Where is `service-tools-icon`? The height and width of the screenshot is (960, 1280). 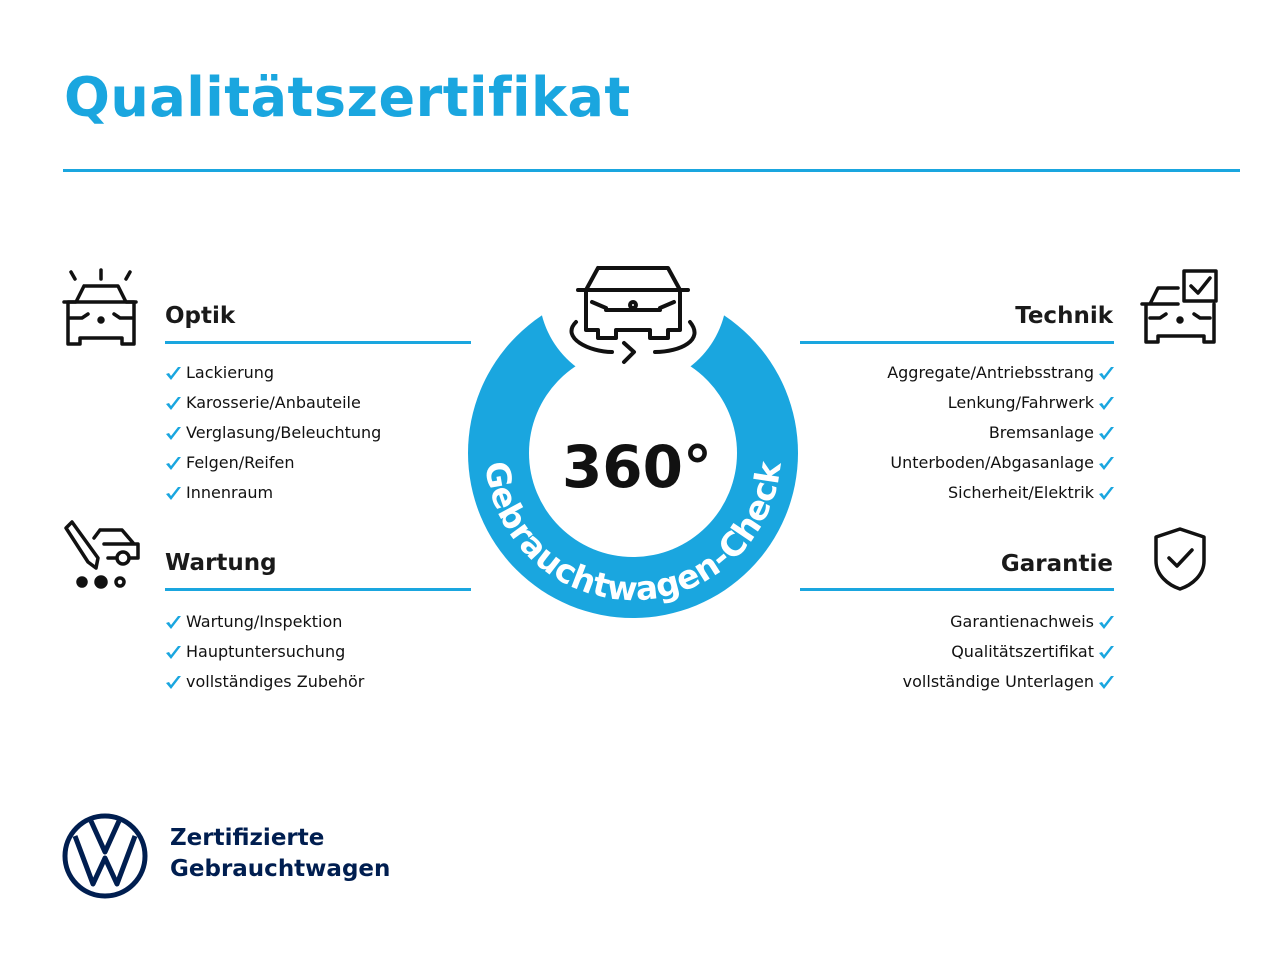
service-tools-icon is located at coordinates (102, 554).